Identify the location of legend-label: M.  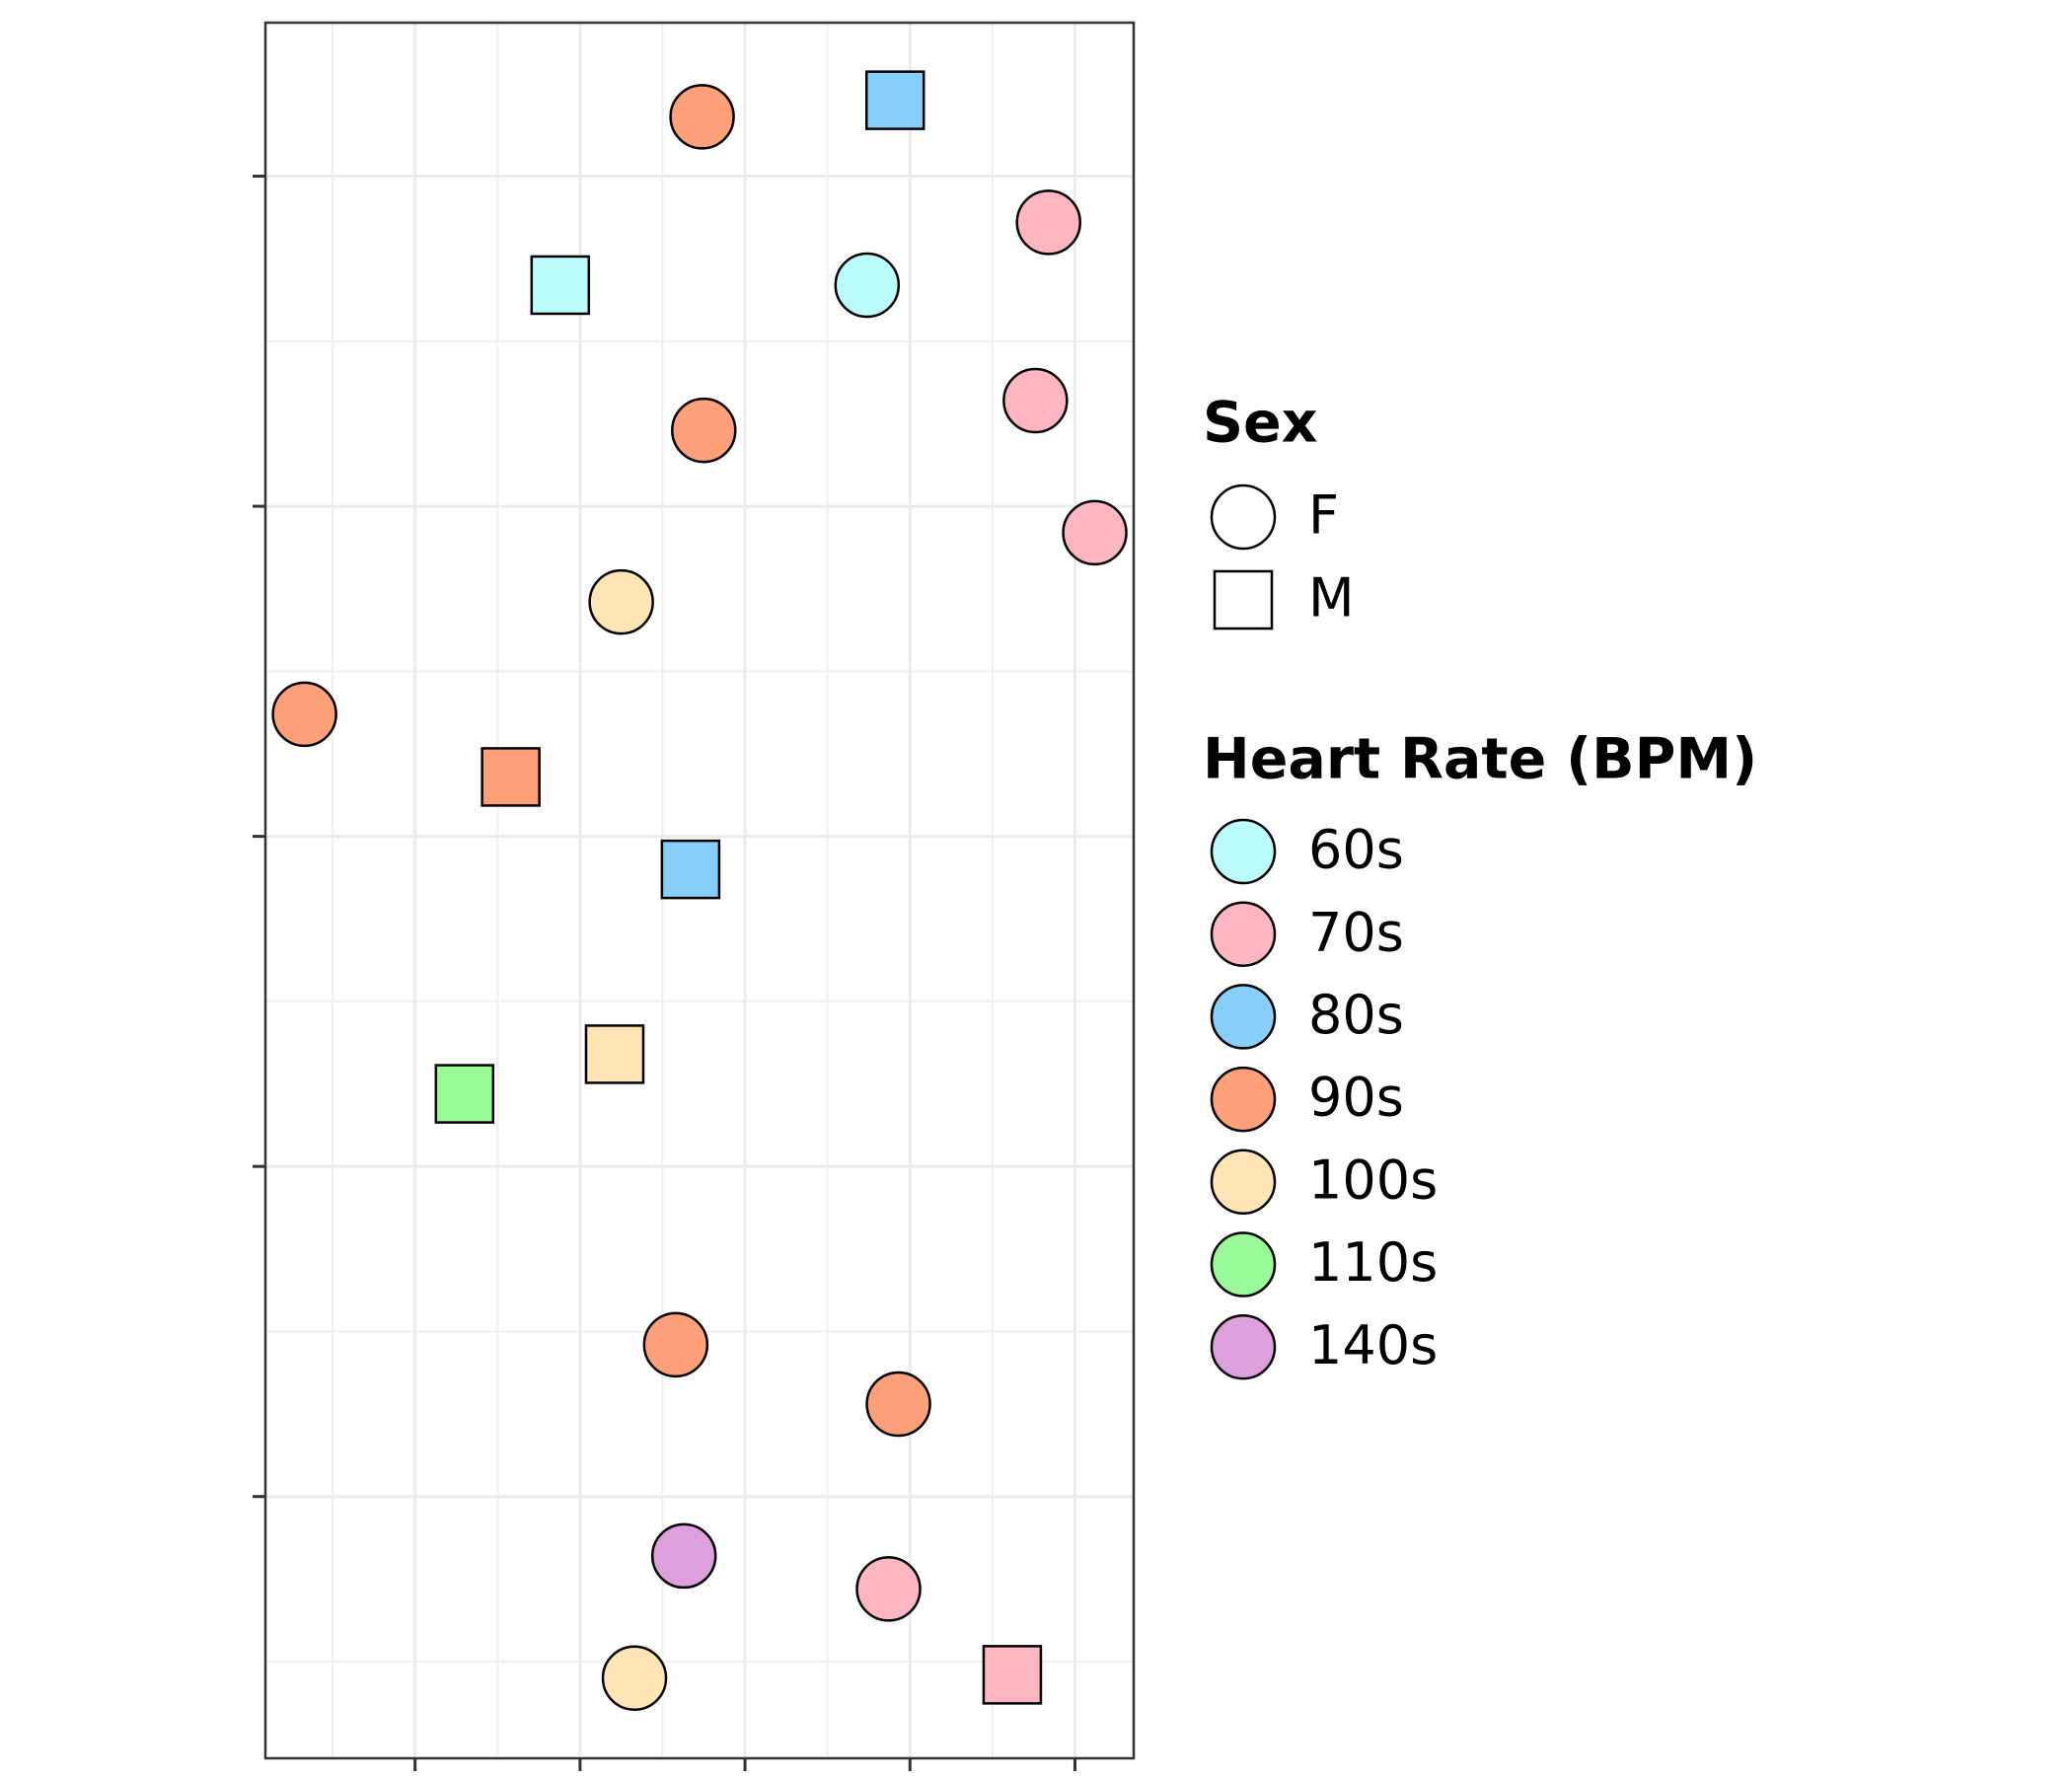
(1332, 598).